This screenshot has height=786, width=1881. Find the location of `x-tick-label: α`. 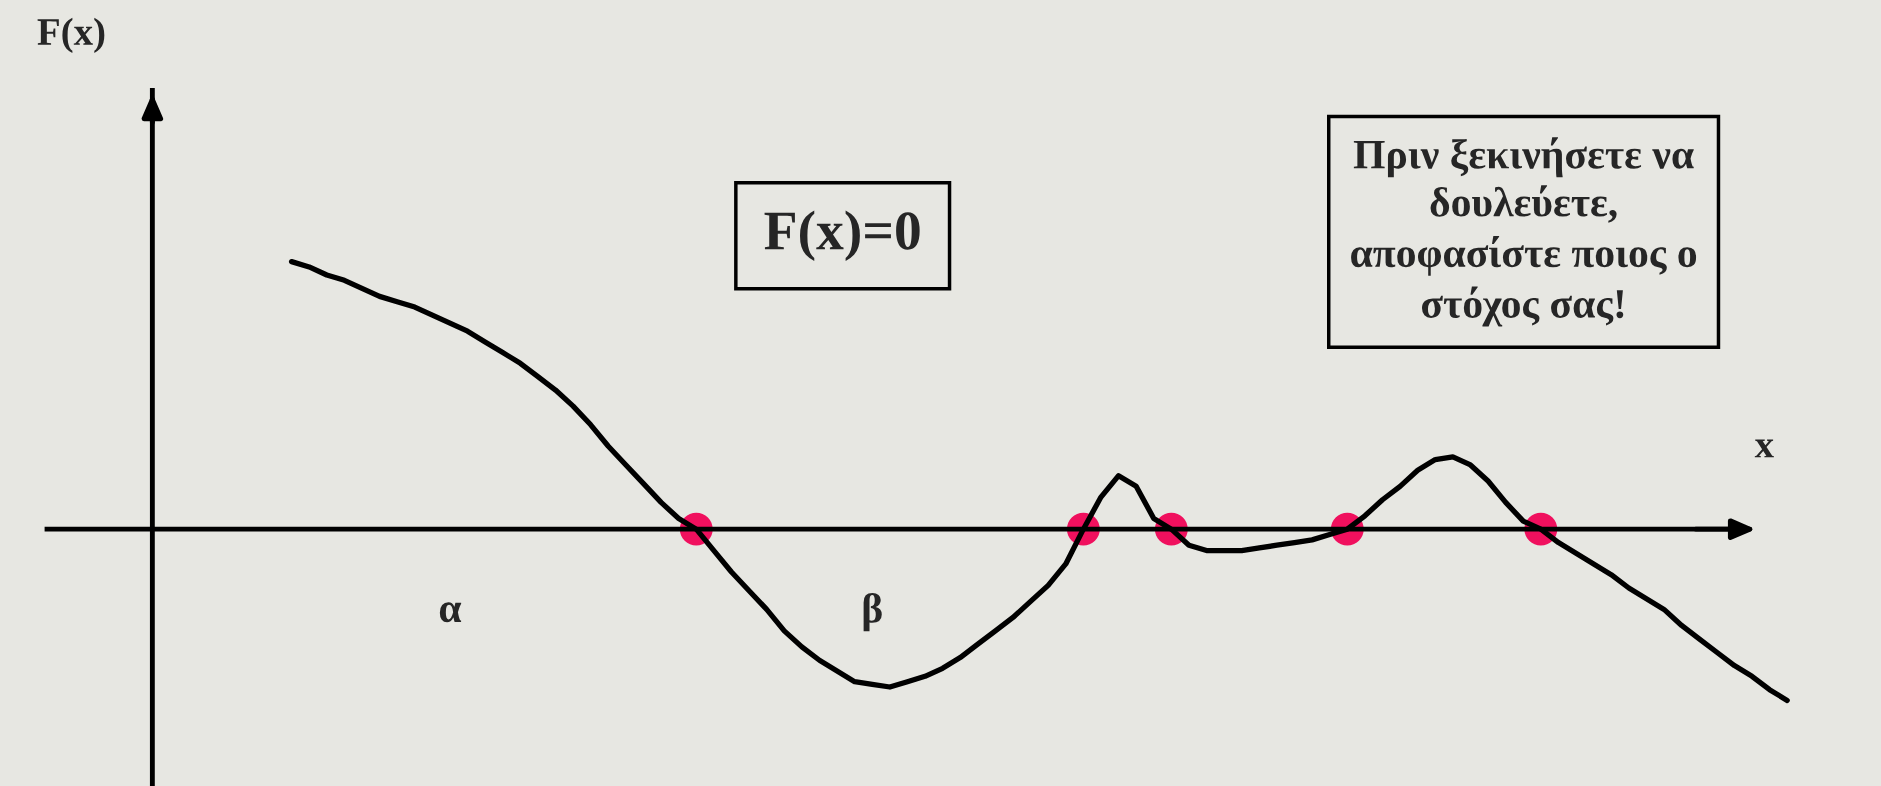

x-tick-label: α is located at coordinates (450, 612).